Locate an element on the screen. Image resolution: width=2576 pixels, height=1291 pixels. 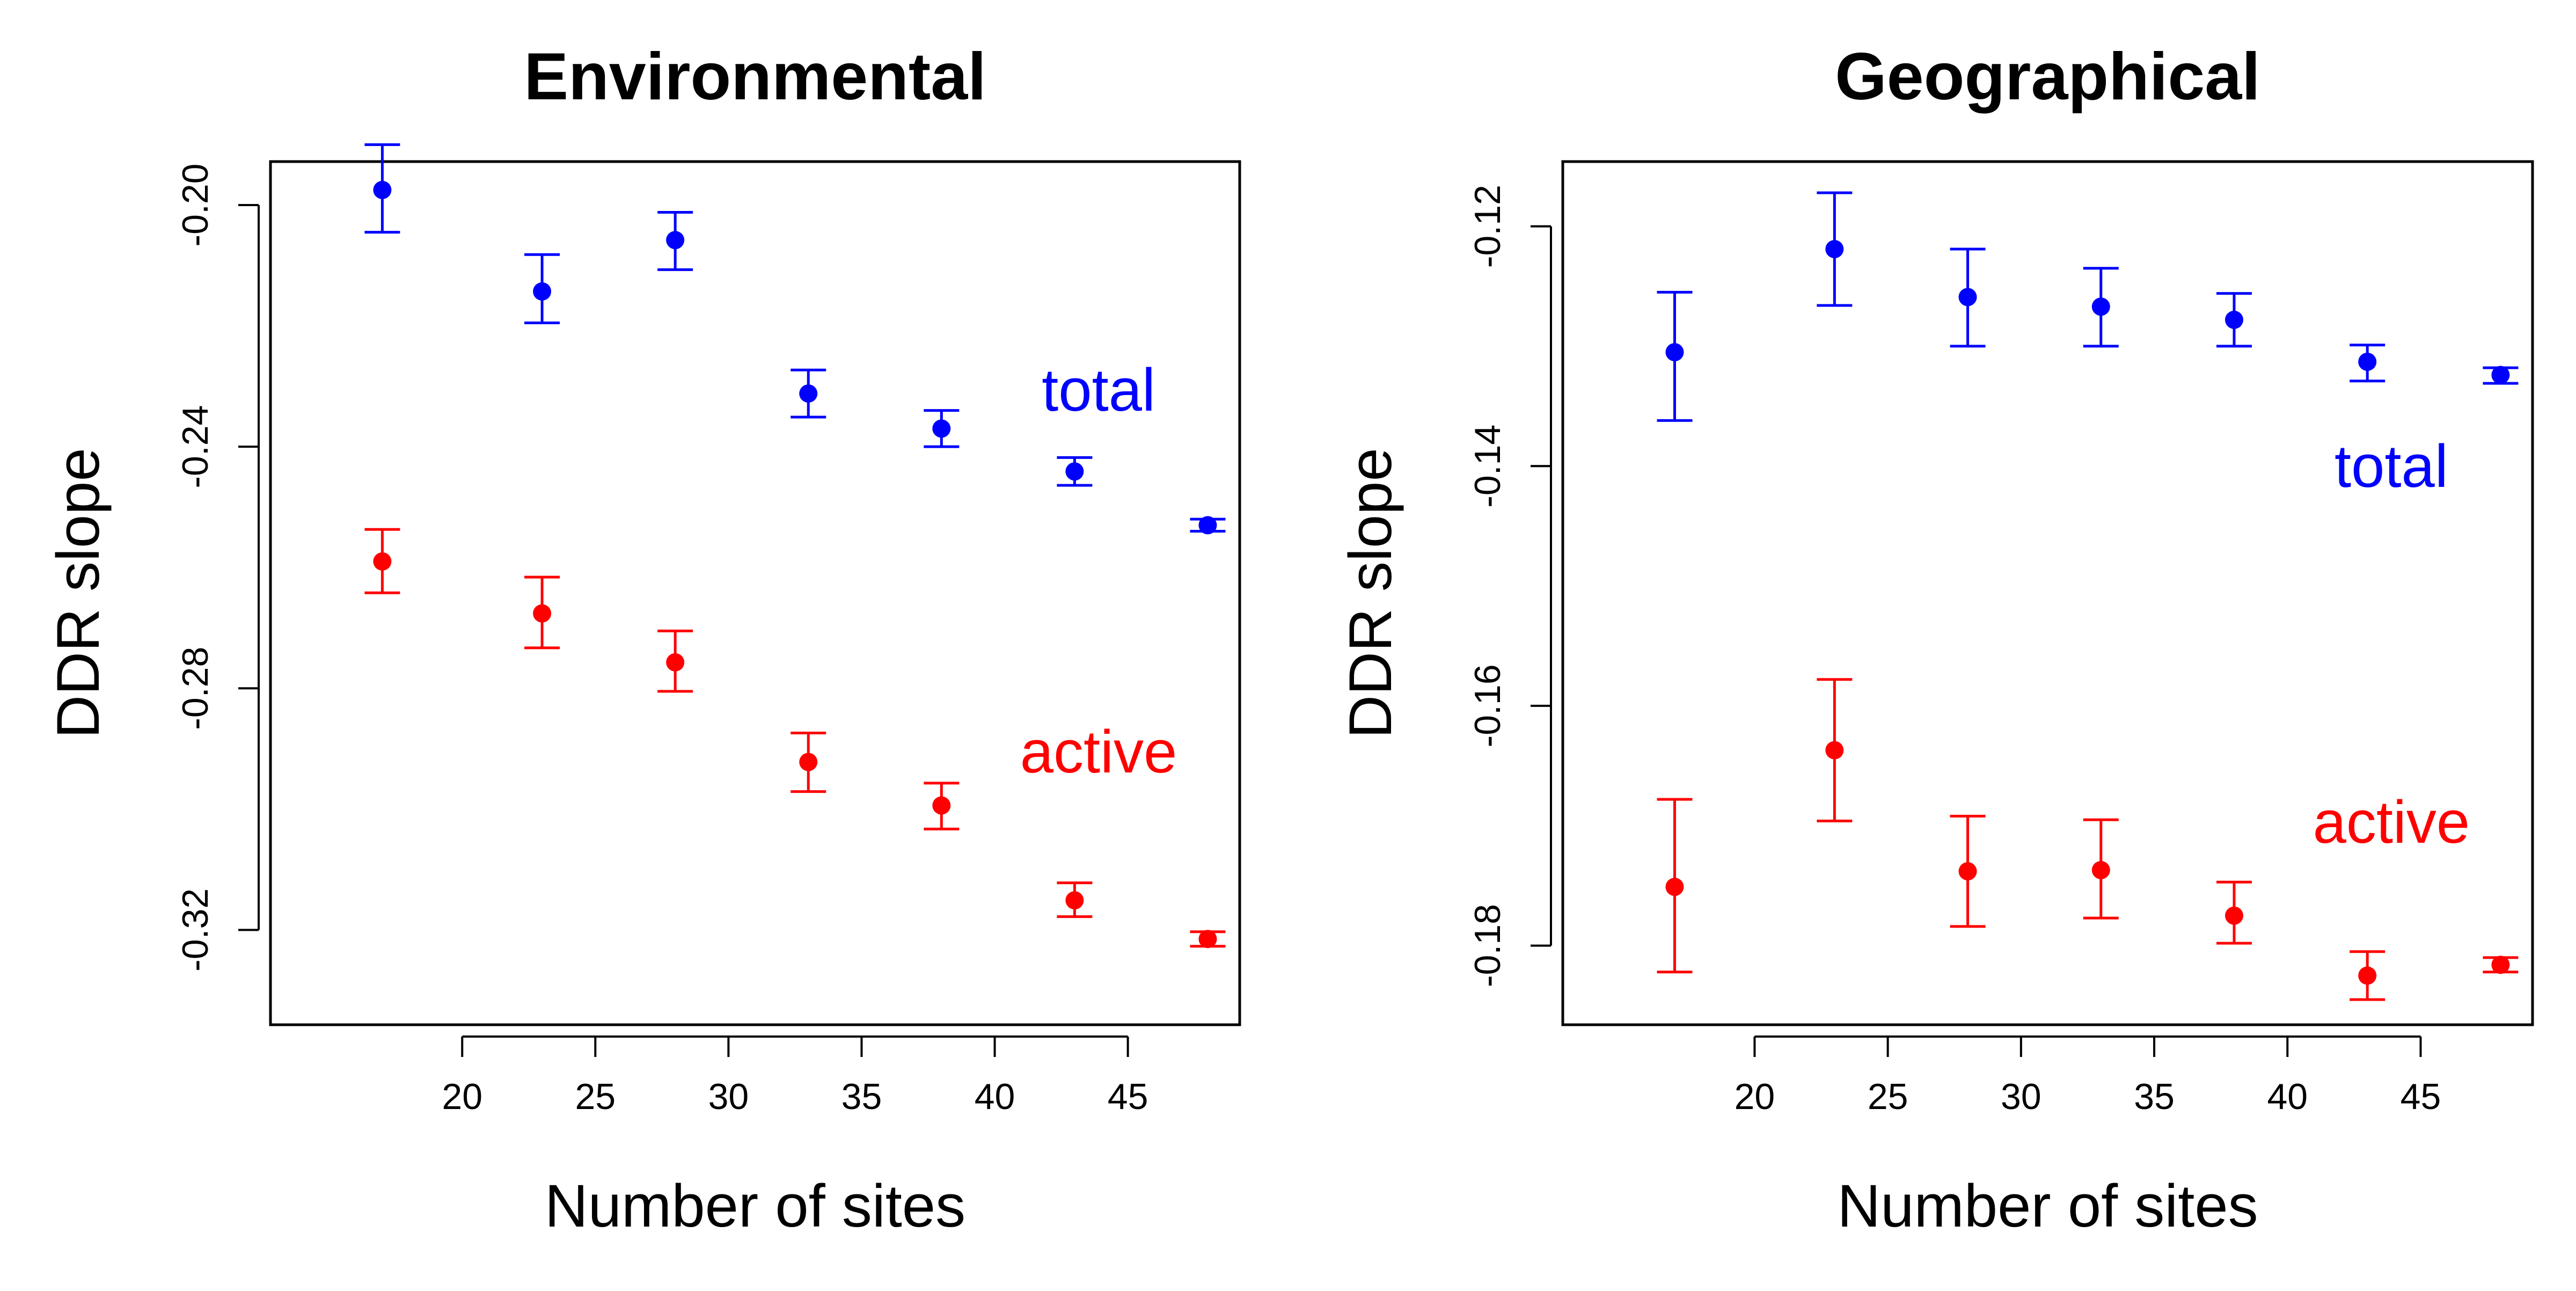
y-tick-label: -0.12 is located at coordinates (1487, 227).